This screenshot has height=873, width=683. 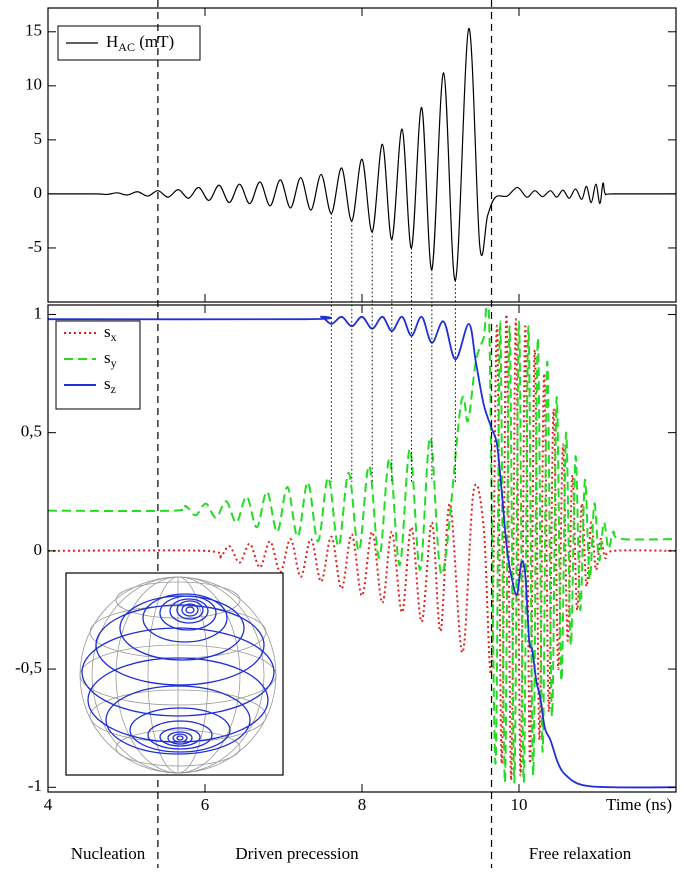 I want to click on legend-unit: (mT), so click(x=154, y=41).